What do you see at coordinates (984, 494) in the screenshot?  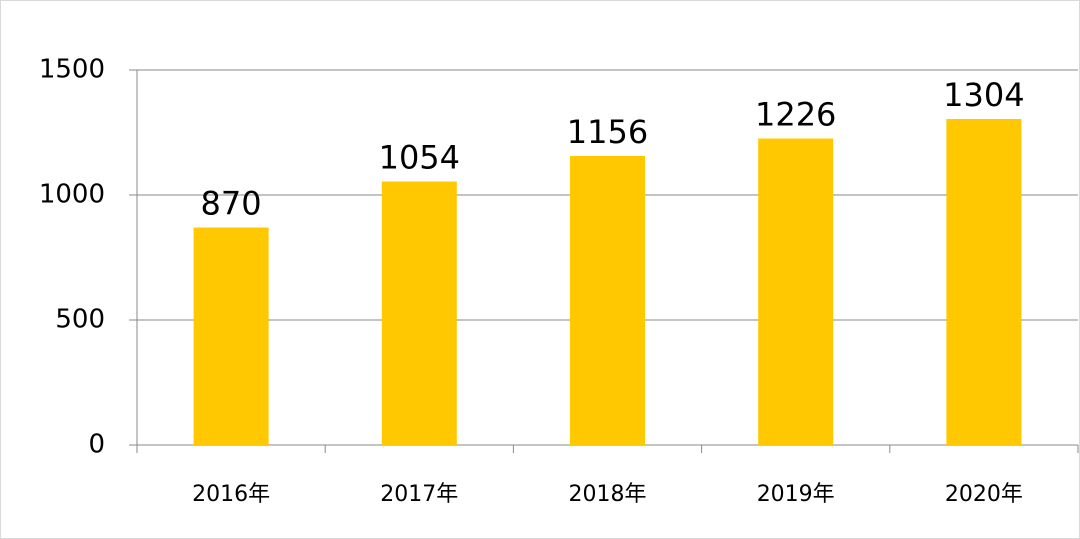 I see `x-tick-label: 2020年` at bounding box center [984, 494].